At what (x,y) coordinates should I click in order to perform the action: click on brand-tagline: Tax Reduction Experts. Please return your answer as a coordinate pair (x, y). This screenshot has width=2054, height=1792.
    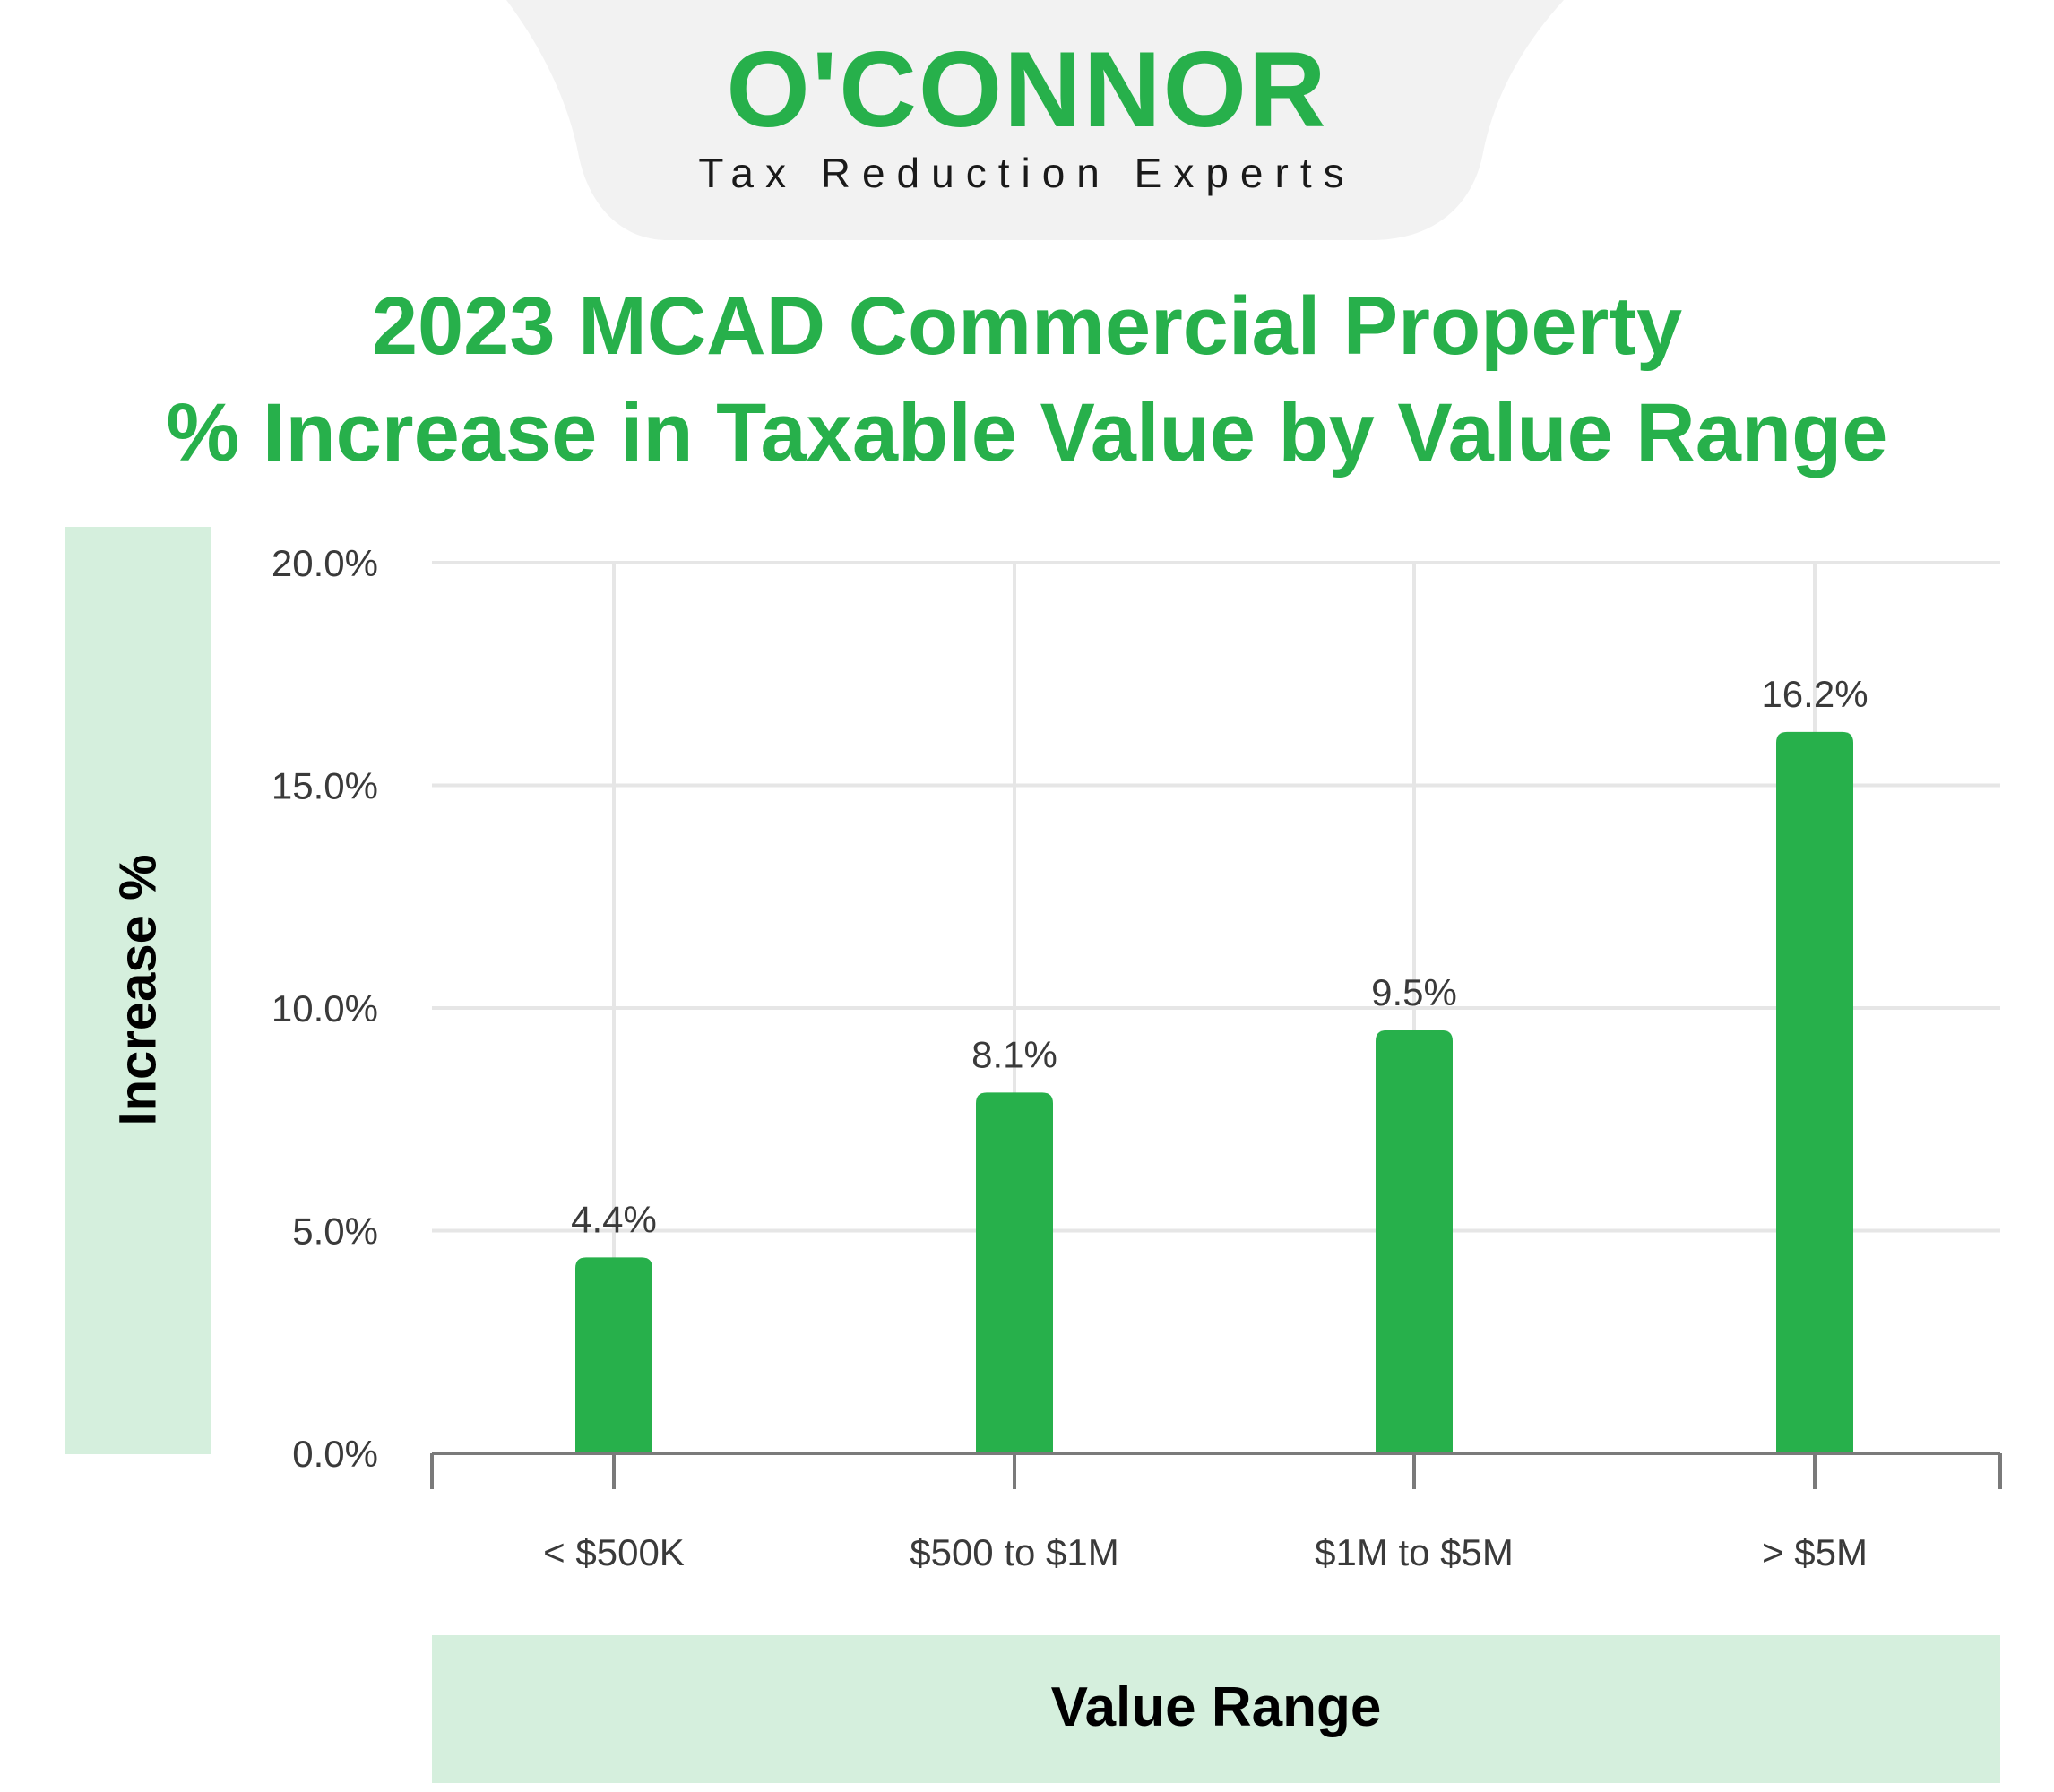
    Looking at the image, I should click on (1027, 173).